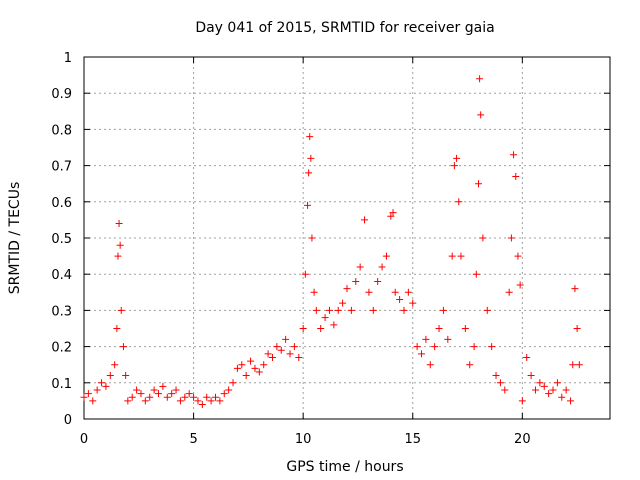 The image size is (640, 480). I want to click on y-tick-label: 0.8, so click(61, 130).